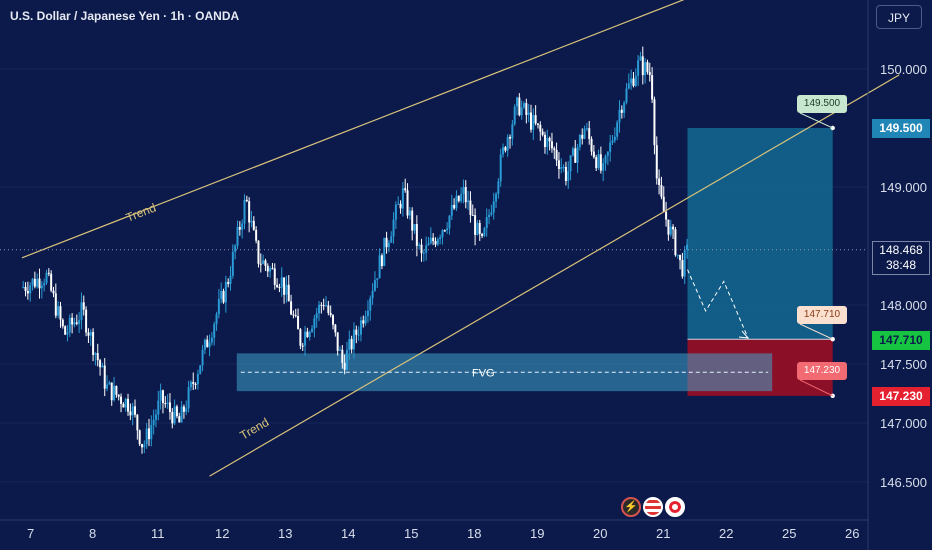 The height and width of the screenshot is (550, 932). Describe the element at coordinates (631, 507) in the screenshot. I see `lightning-icon: ⚡` at that location.